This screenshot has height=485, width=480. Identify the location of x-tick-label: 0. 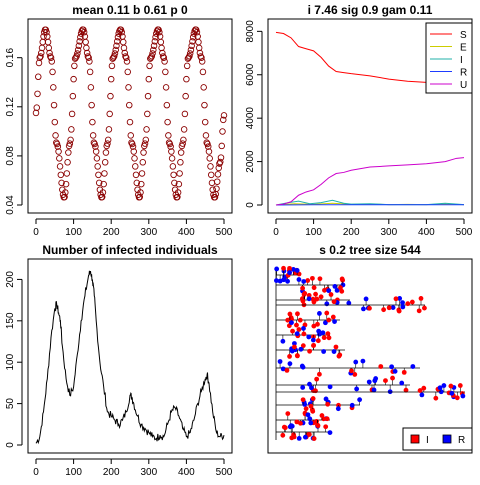
(36, 472).